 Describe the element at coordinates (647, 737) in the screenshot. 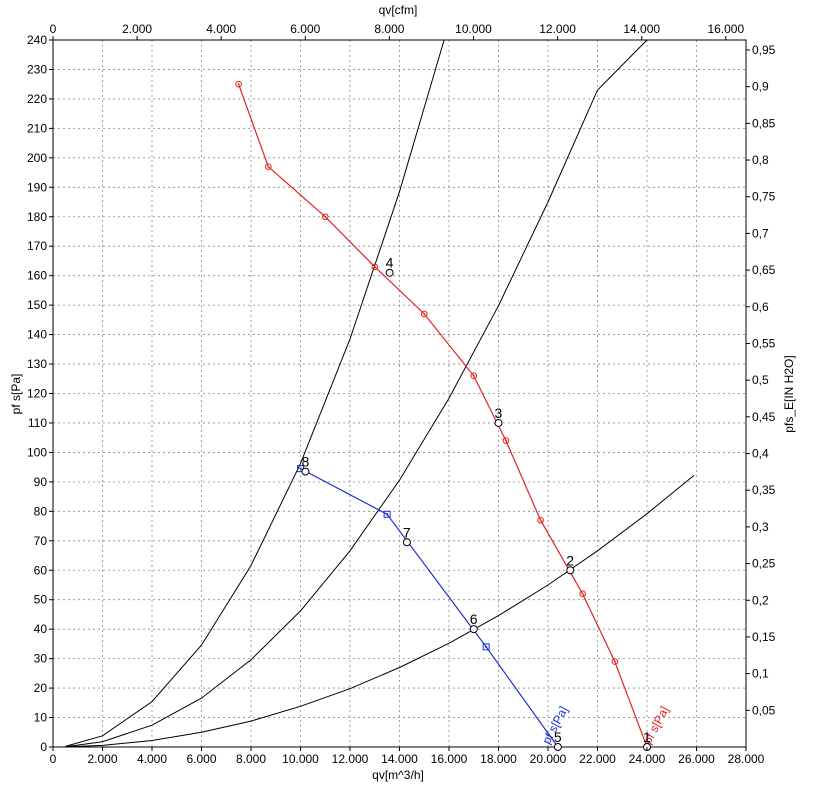

I see `operating-point-label: 1` at that location.